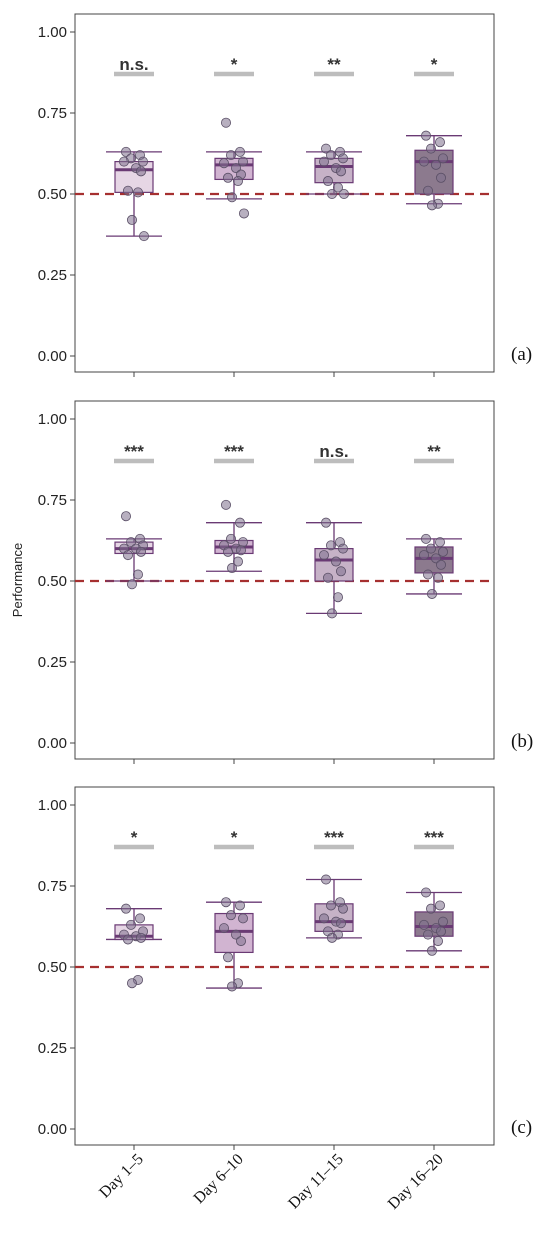 The height and width of the screenshot is (1238, 550). What do you see at coordinates (521, 1127) in the screenshot?
I see `panel-label: (c)` at bounding box center [521, 1127].